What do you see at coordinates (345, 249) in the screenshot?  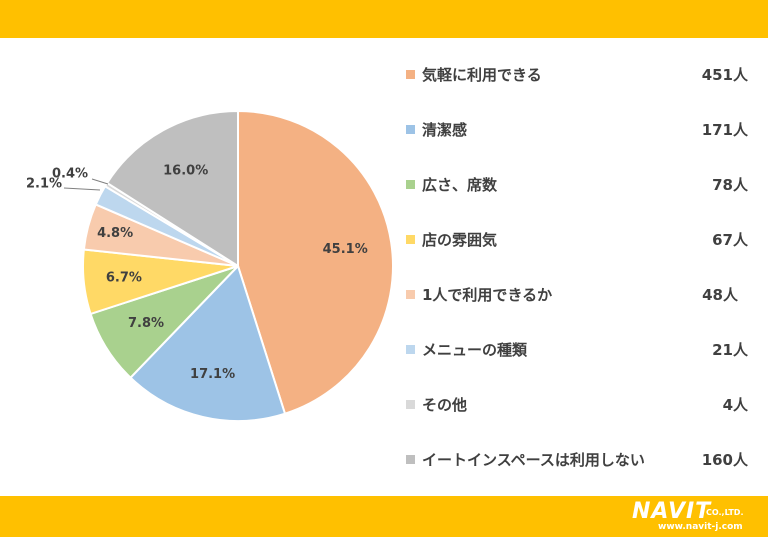 I see `pie-percent-label: 45.1%` at bounding box center [345, 249].